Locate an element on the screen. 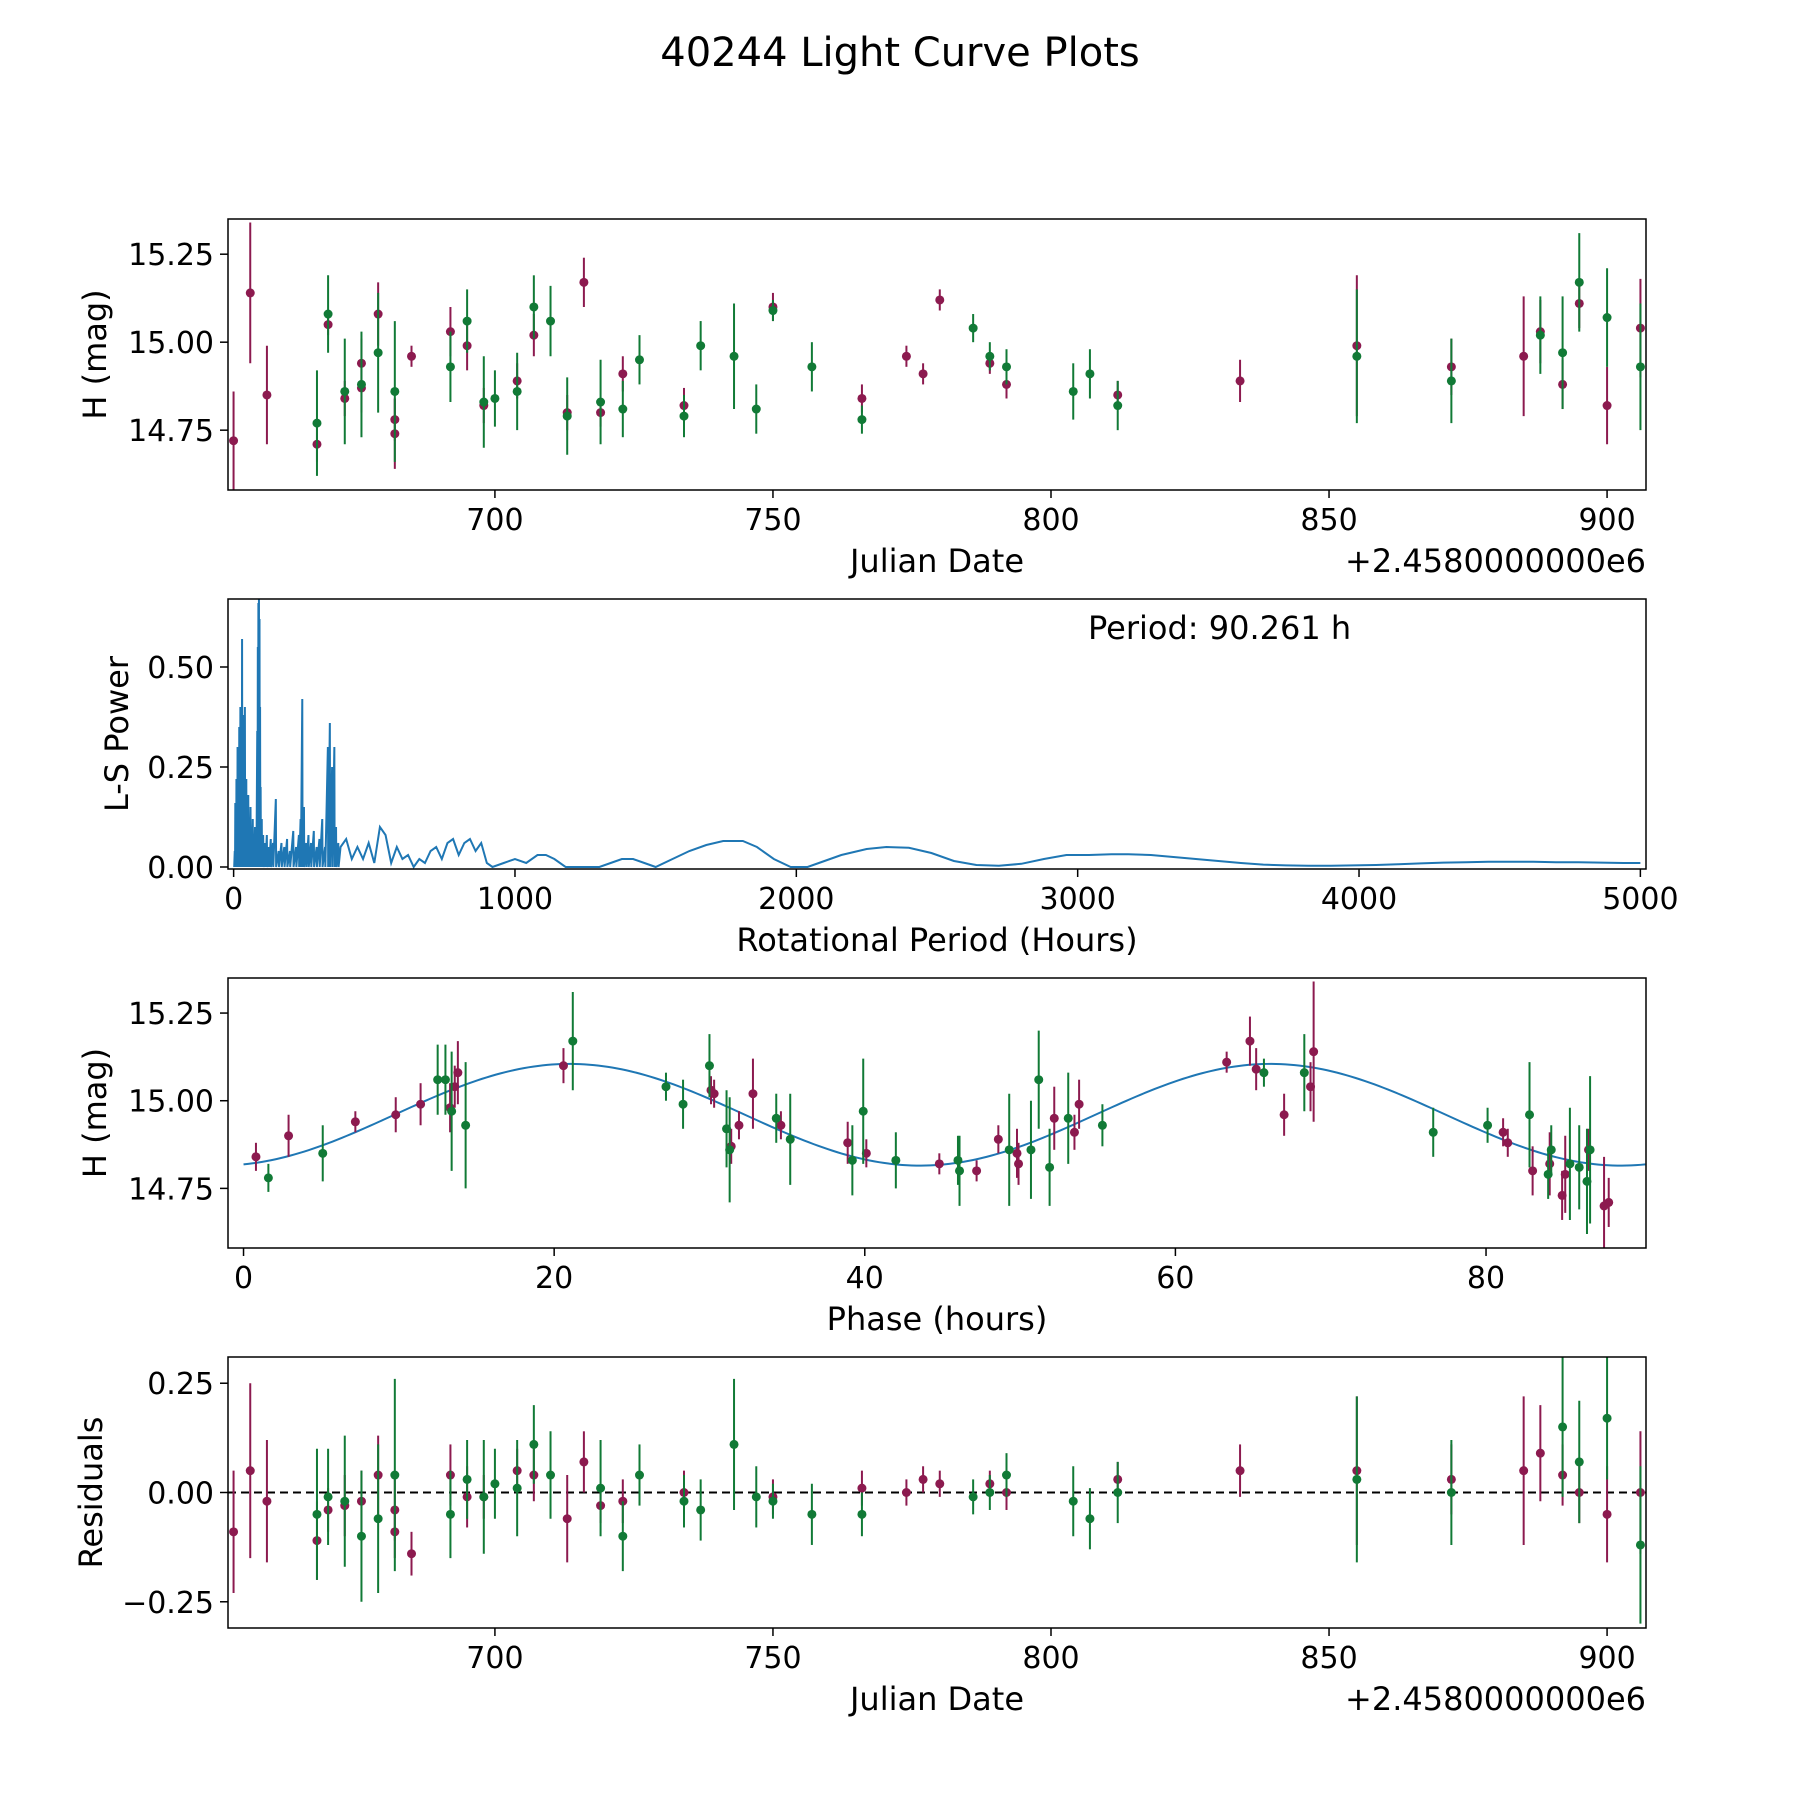  y-axis-label: H (mag) is located at coordinates (95, 354).